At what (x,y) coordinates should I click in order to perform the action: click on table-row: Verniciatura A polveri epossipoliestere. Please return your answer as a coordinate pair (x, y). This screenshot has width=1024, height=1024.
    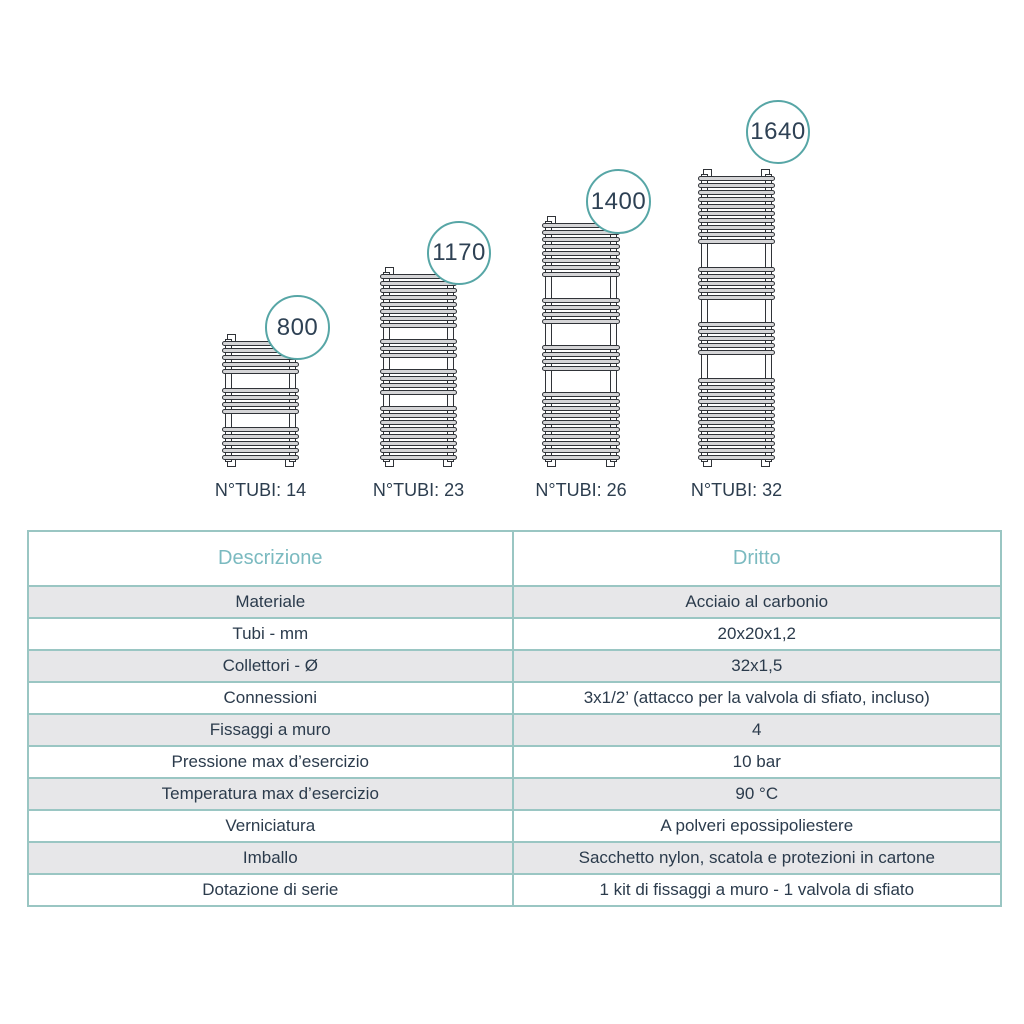
    Looking at the image, I should click on (515, 826).